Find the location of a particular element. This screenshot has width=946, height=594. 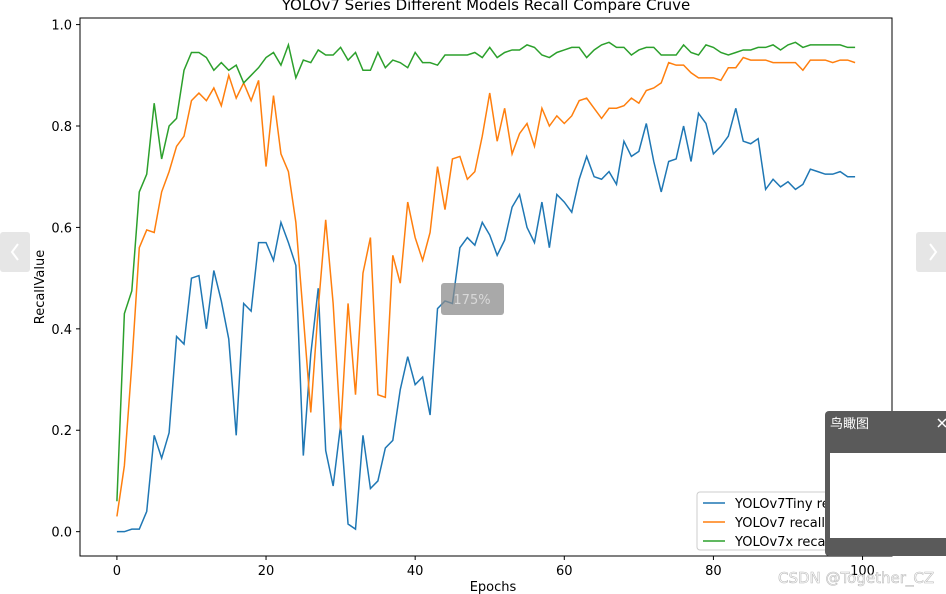

y-axis-label: RecallValue is located at coordinates (40, 287).